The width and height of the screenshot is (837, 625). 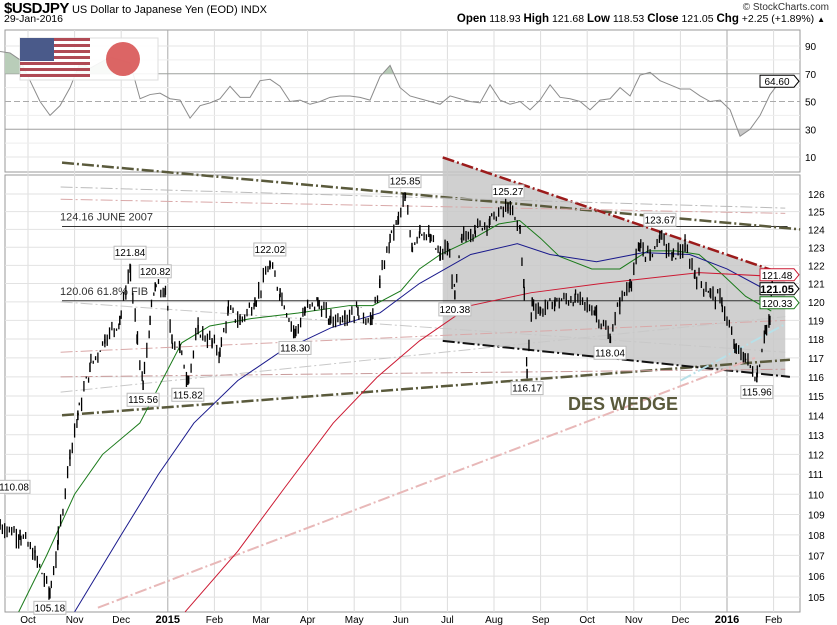 What do you see at coordinates (816, 436) in the screenshot?
I see `y-tick-label: 113` at bounding box center [816, 436].